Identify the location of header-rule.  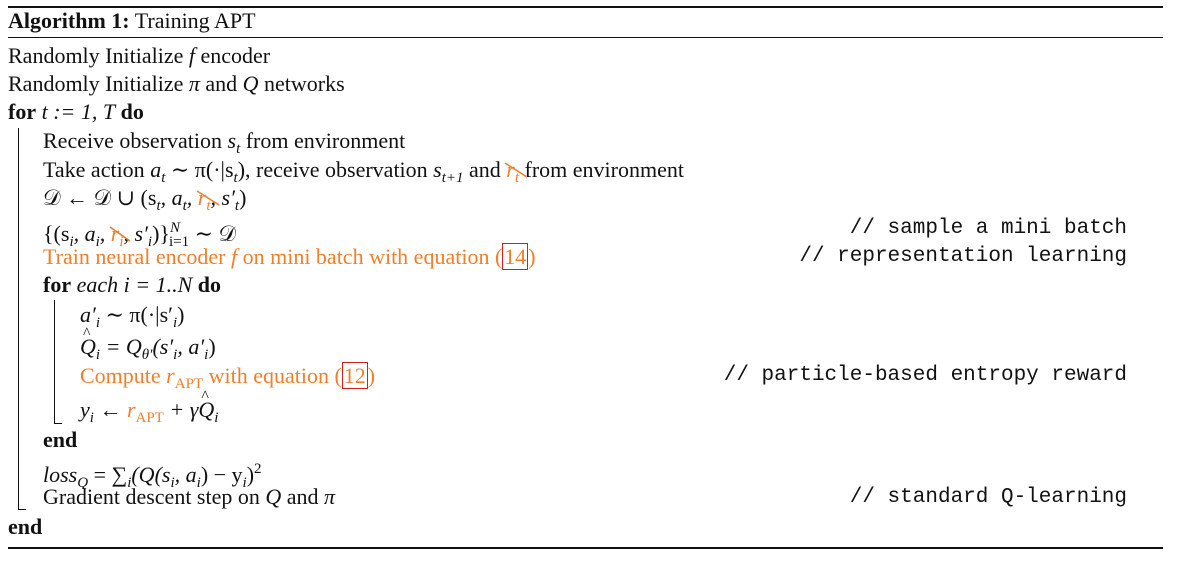
(585, 38).